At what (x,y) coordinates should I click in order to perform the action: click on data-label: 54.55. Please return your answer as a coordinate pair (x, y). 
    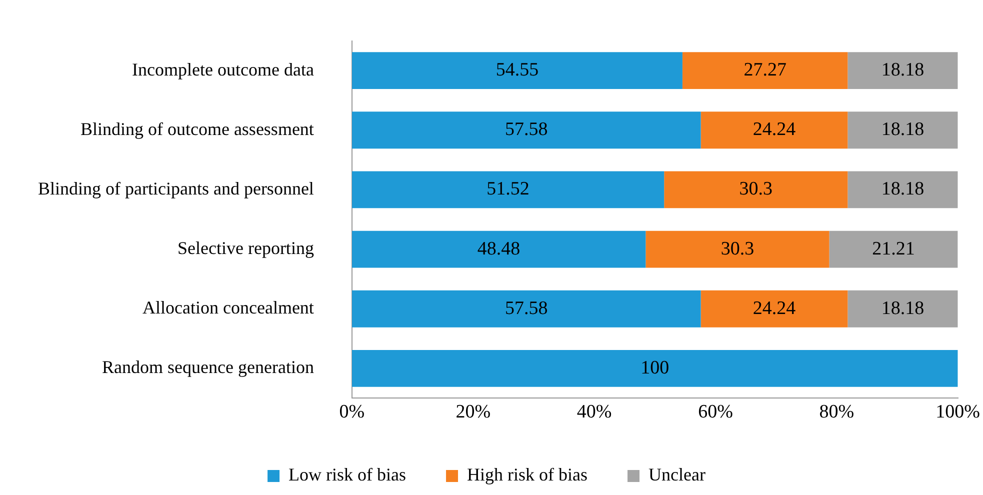
    Looking at the image, I should click on (517, 70).